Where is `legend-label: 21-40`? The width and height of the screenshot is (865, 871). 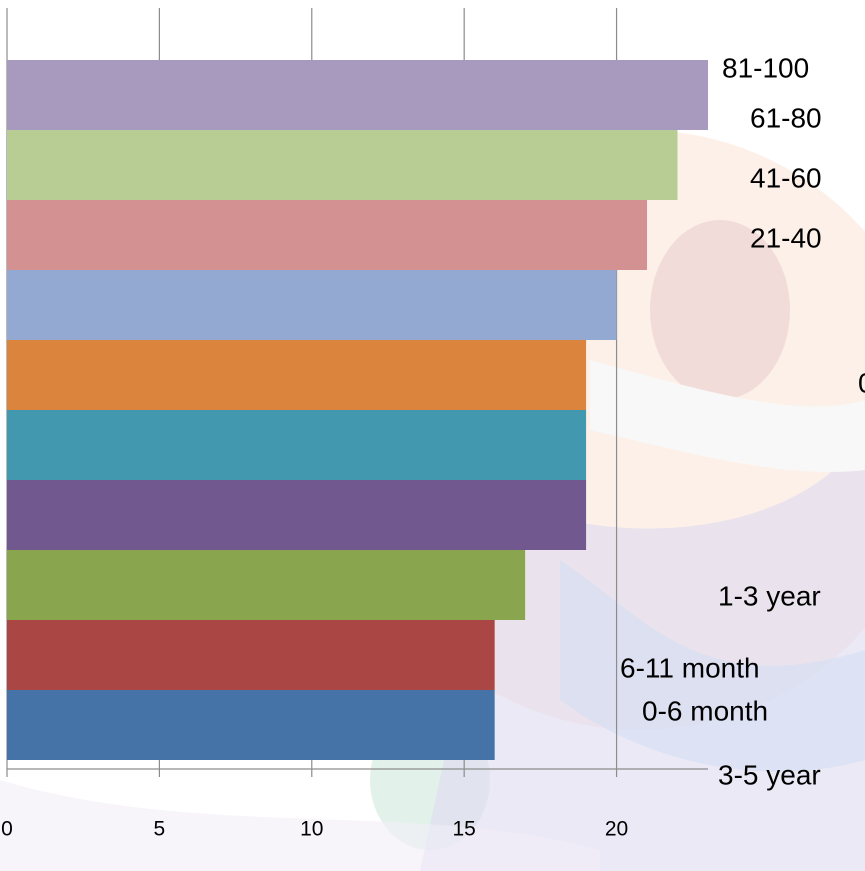
legend-label: 21-40 is located at coordinates (786, 237).